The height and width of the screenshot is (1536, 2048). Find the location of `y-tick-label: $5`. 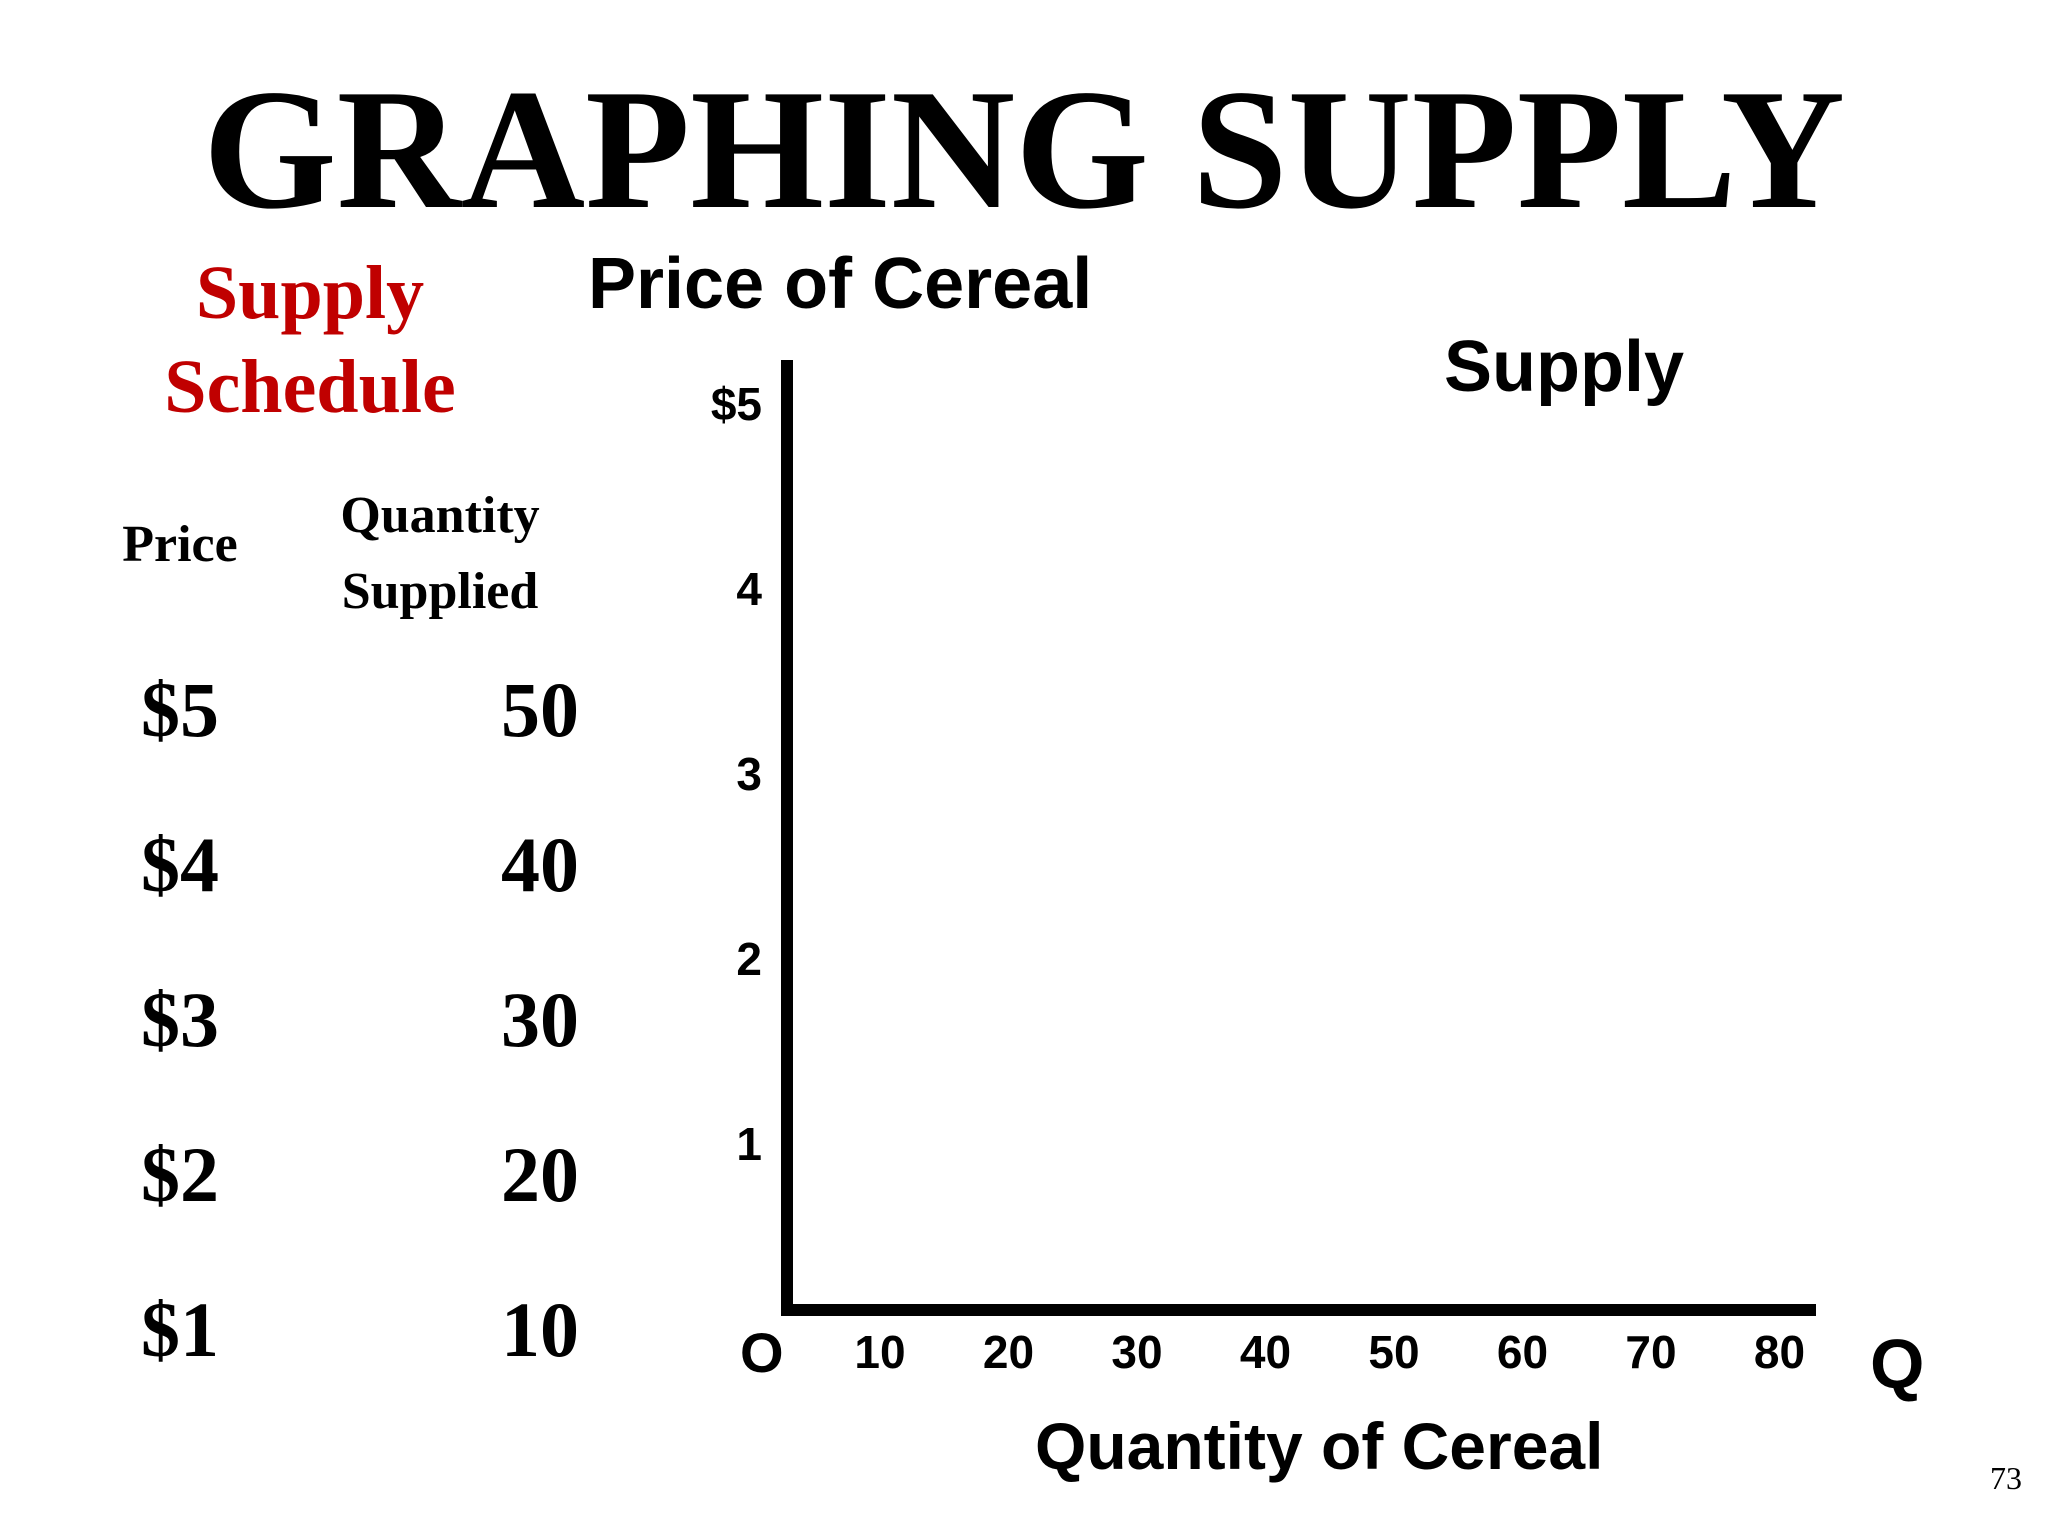

y-tick-label: $5 is located at coordinates (736, 404).